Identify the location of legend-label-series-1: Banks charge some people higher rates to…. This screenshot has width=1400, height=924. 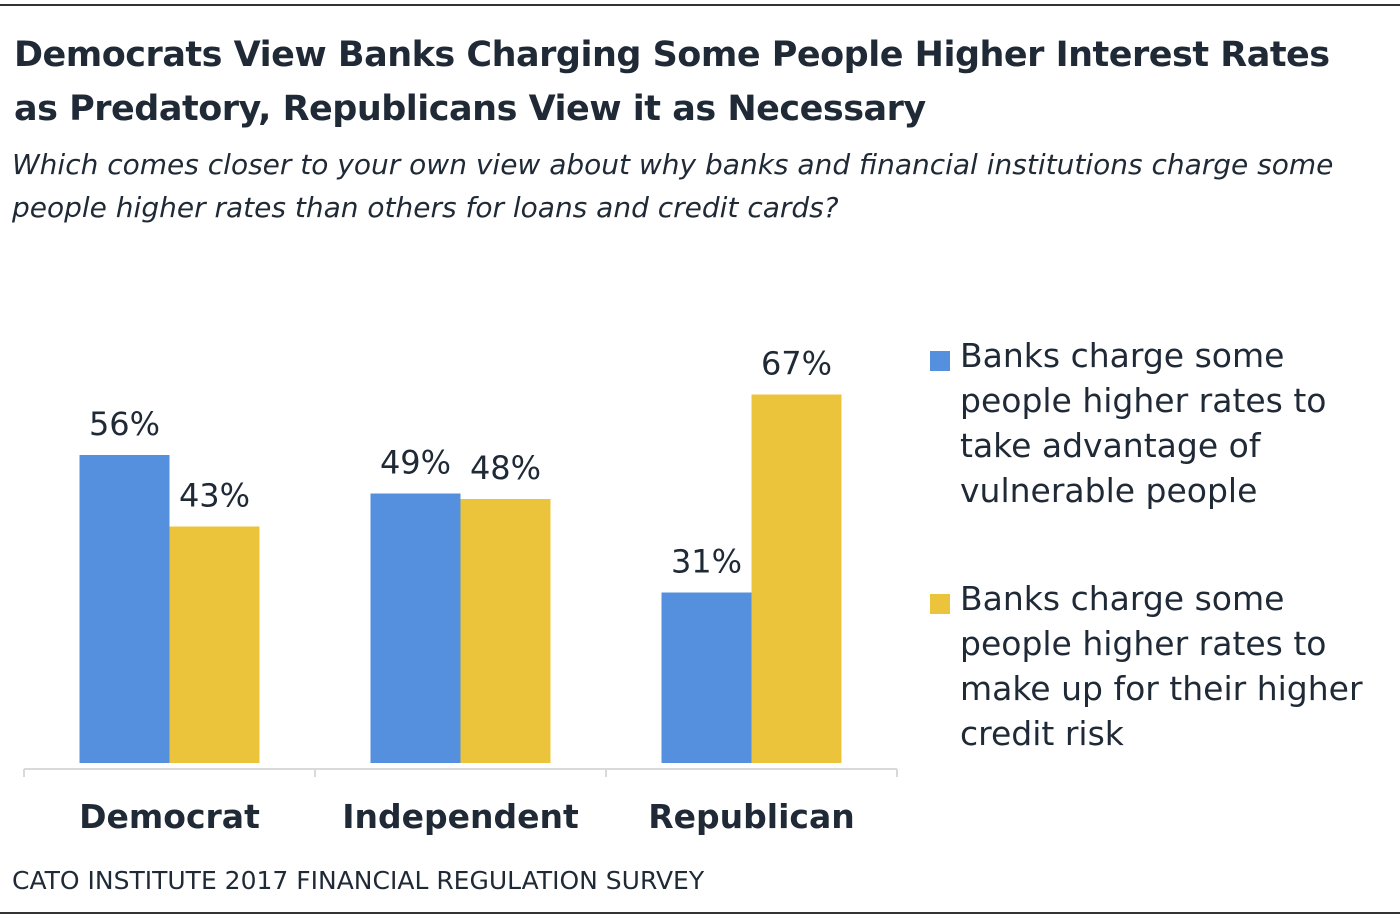
(1143, 423).